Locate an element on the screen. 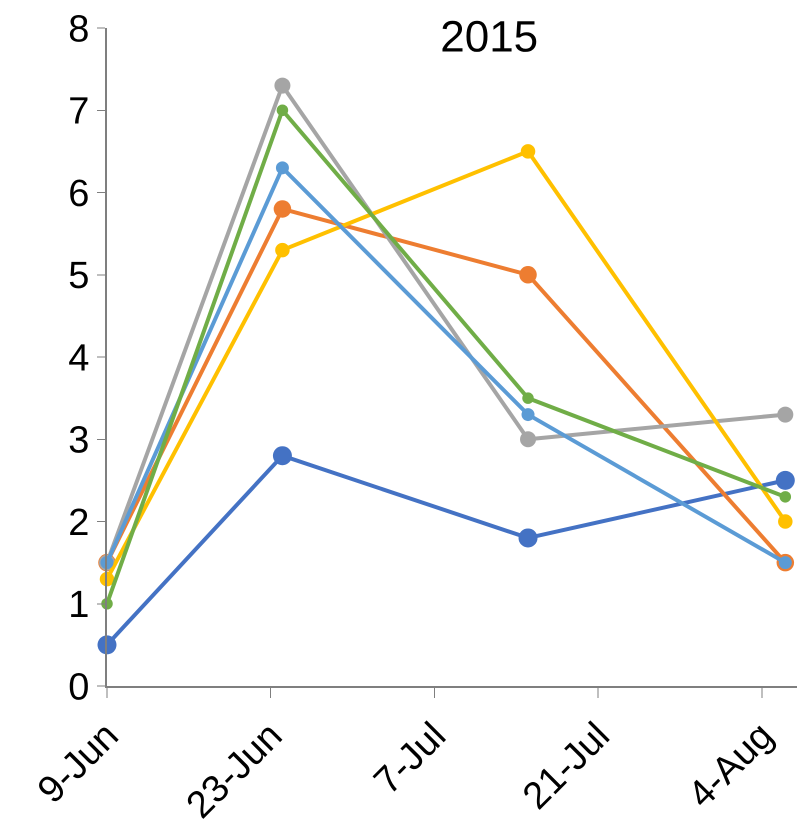 The height and width of the screenshot is (832, 802). y-tick-label: 6 is located at coordinates (79, 193).